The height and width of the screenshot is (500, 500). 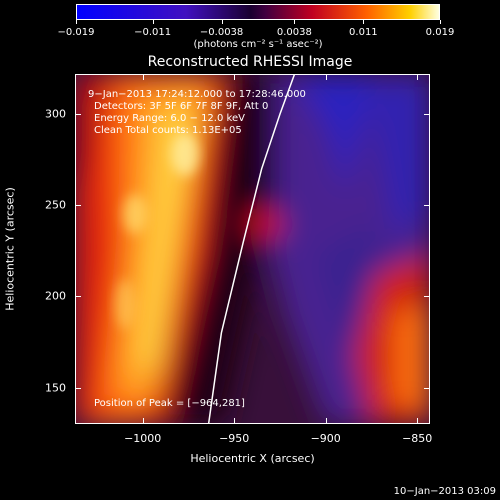 I want to click on annotation-time-range: 9−Jan−2013 17:24:12.000 to 17:28:46.000, so click(x=197, y=94).